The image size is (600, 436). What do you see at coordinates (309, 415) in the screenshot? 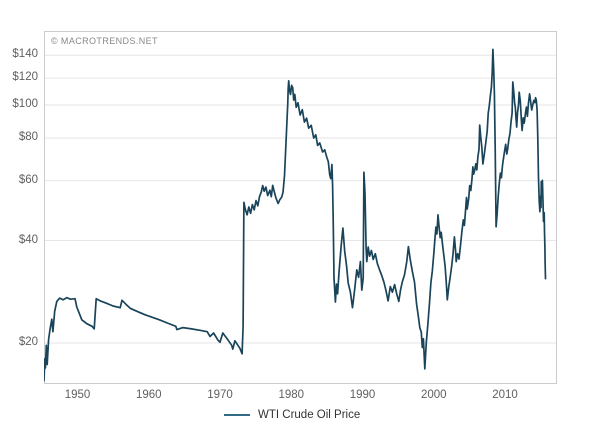
I see `legend-label: WTI Crude Oil Price` at bounding box center [309, 415].